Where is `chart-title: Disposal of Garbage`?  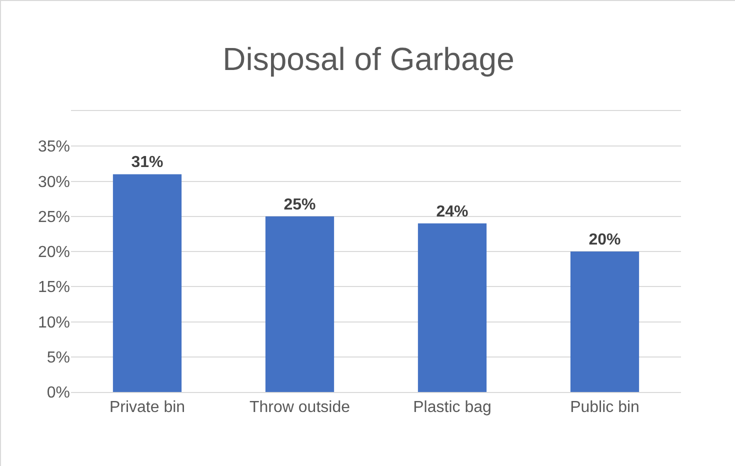 chart-title: Disposal of Garbage is located at coordinates (368, 59).